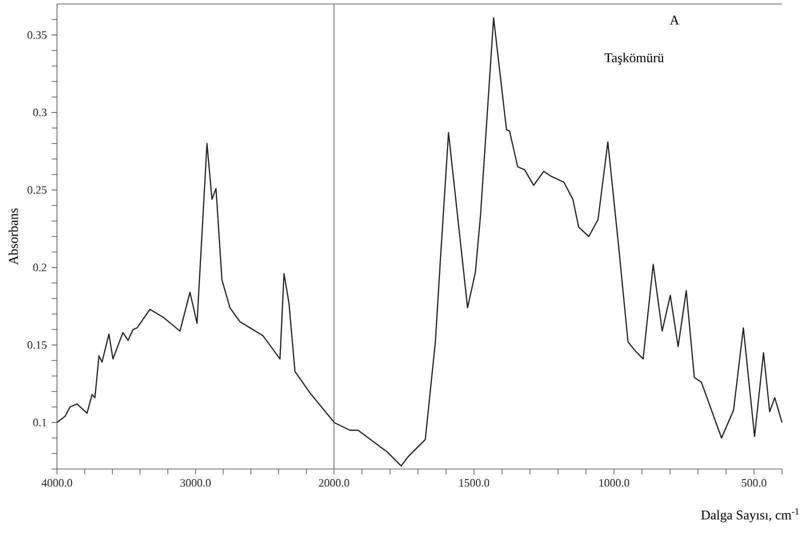 The image size is (809, 535). Describe the element at coordinates (13, 236) in the screenshot. I see `y-axis-title: Absorbans` at that location.